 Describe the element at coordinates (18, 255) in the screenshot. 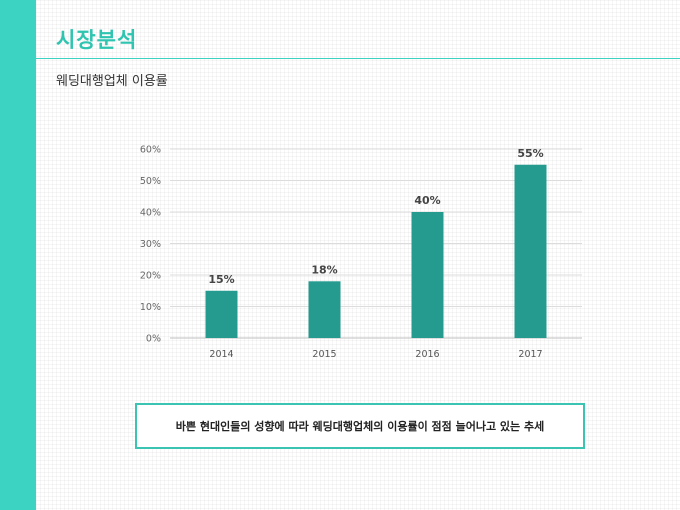

I see `sidebar-accent` at that location.